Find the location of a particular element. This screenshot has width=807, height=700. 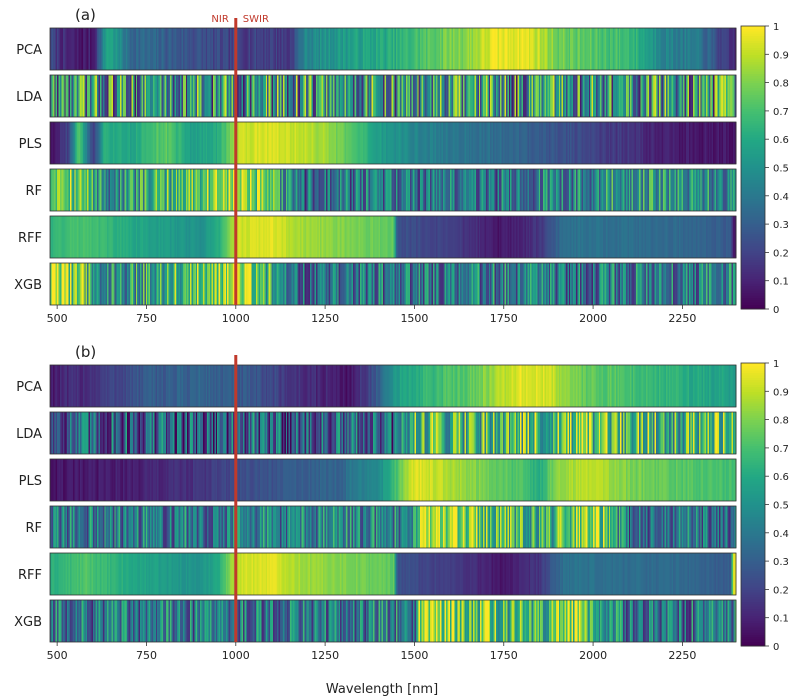

x-axis-label: Wavelength [nm] is located at coordinates (382, 689).